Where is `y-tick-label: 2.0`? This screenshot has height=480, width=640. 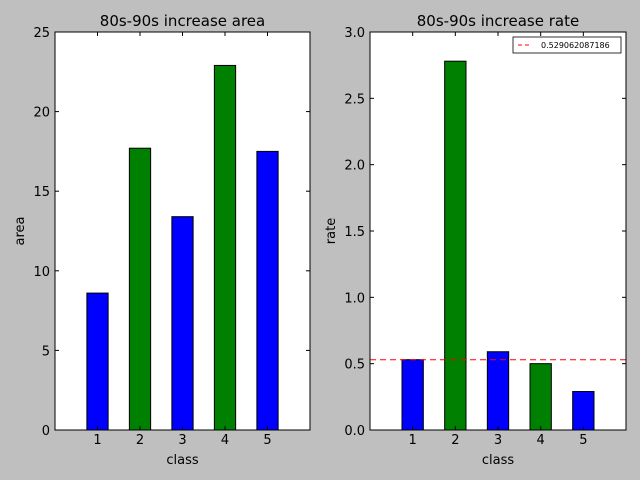 y-tick-label: 2.0 is located at coordinates (354, 166).